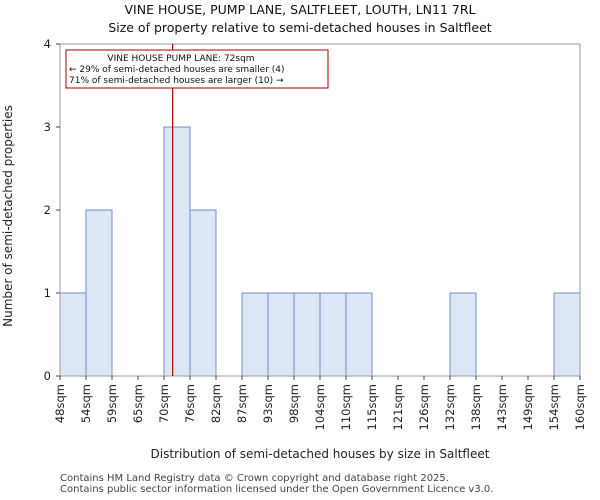 The width and height of the screenshot is (600, 500). I want to click on x-tick-label: 54sqm, so click(86, 403).